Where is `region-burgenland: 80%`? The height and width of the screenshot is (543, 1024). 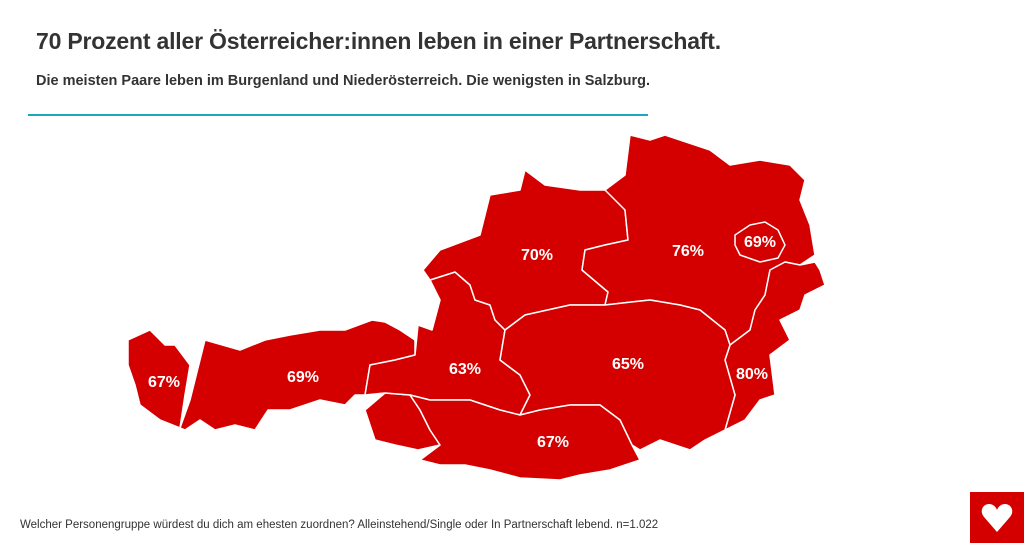 region-burgenland: 80% is located at coordinates (775, 346).